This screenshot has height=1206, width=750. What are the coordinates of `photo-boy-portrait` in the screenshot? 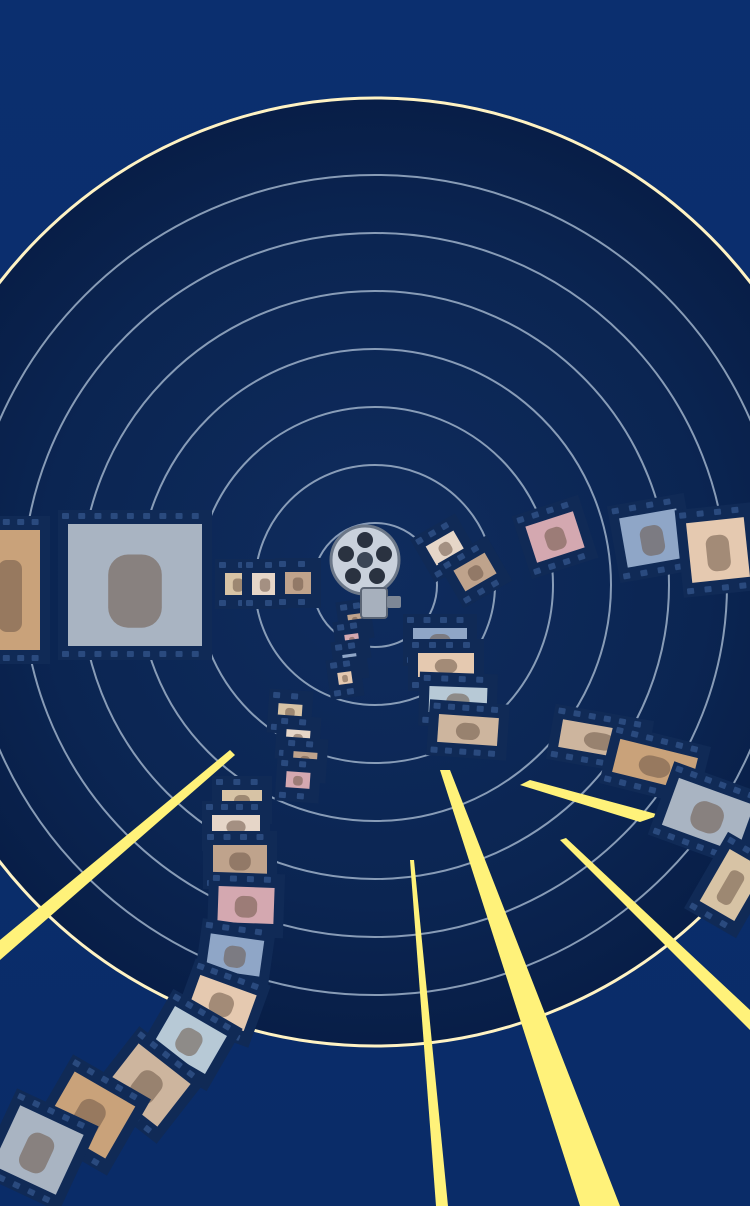 It's located at (652, 538).